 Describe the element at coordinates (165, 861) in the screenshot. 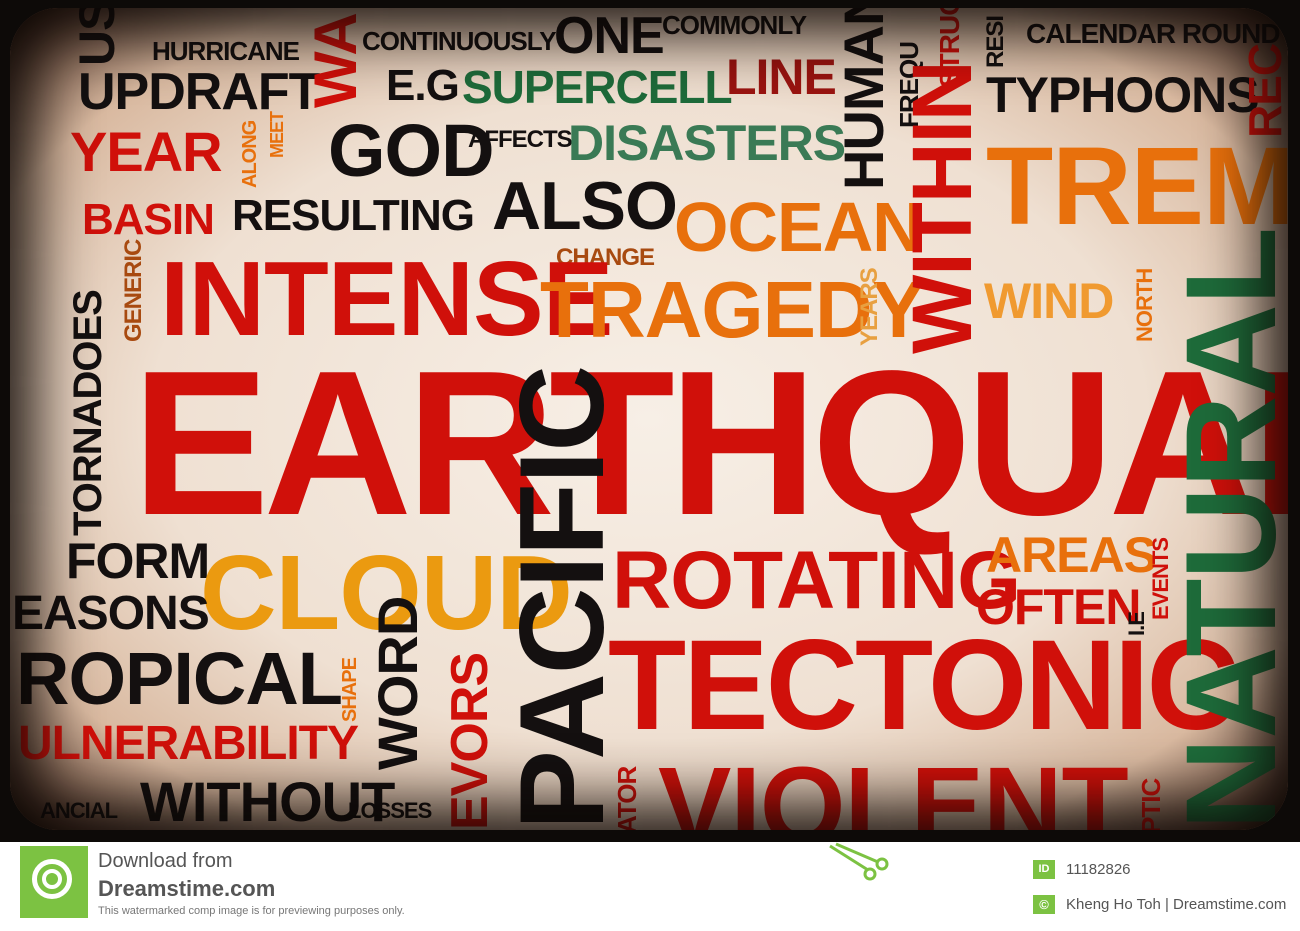

I see `download-from-text: Download from` at that location.